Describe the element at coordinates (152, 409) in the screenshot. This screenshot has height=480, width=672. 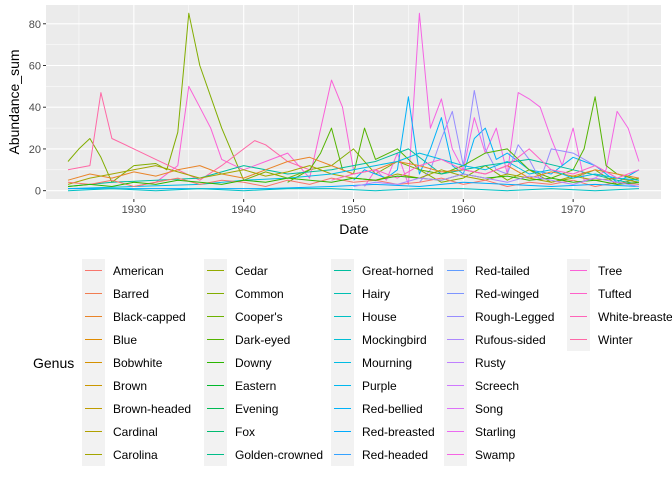
I see `legend-label: Brown-headed` at that location.